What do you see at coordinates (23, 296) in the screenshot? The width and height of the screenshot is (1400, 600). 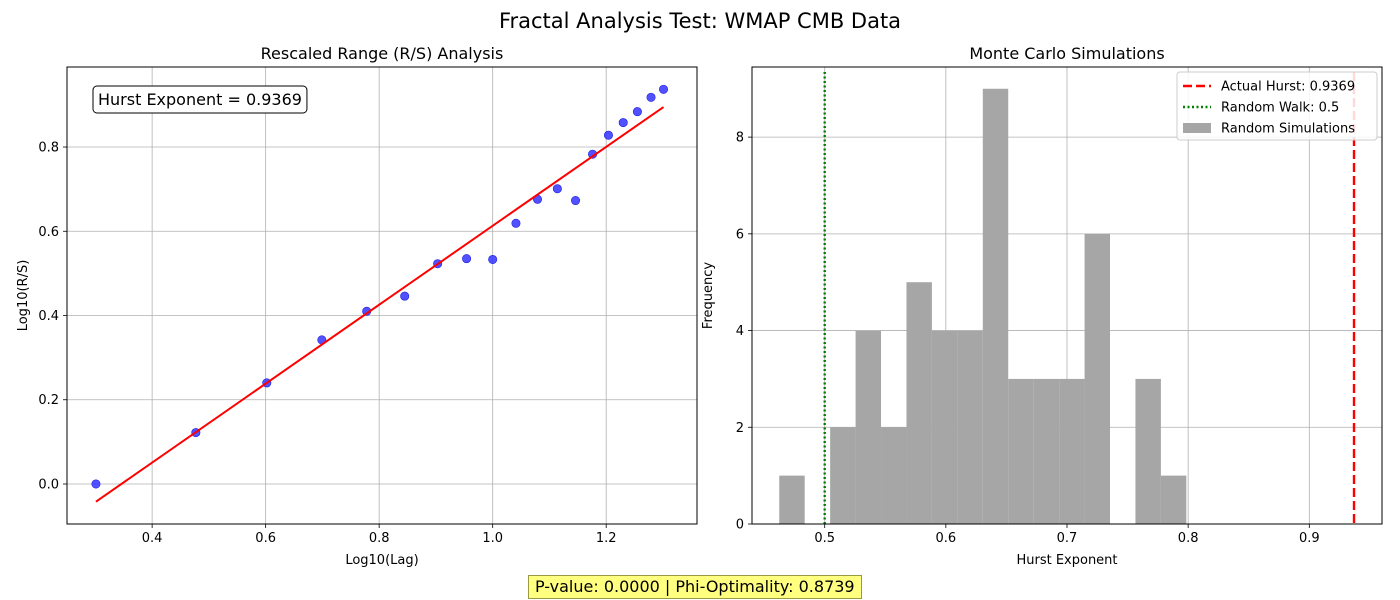 I see `y-axis-label: Log10(R/S)` at bounding box center [23, 296].